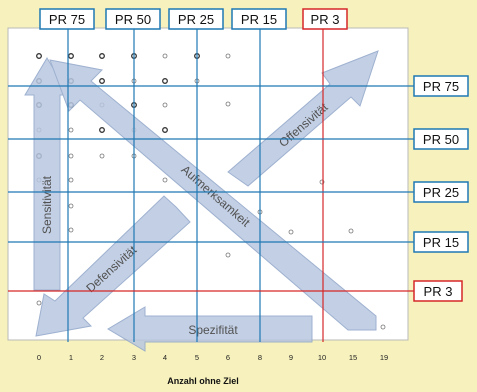  What do you see at coordinates (71, 357) in the screenshot?
I see `x-tick-1: 1` at bounding box center [71, 357].